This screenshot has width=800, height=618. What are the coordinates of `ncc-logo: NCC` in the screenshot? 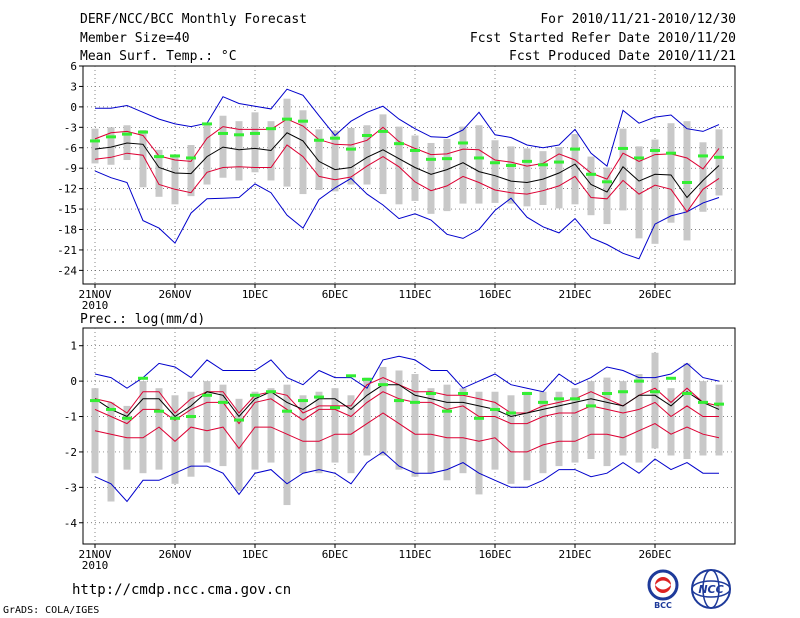 It's located at (711, 589).